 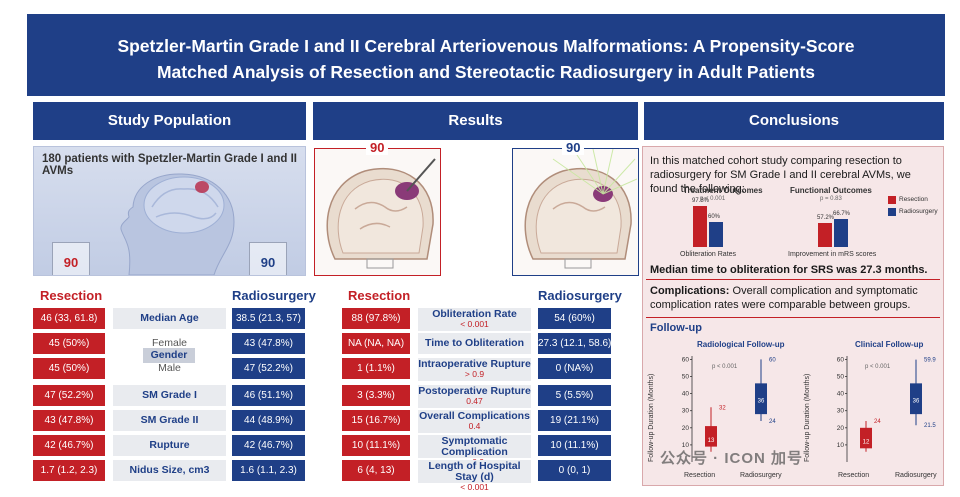 I want to click on results-resection-cell: 3 (3.3%), so click(x=376, y=395).